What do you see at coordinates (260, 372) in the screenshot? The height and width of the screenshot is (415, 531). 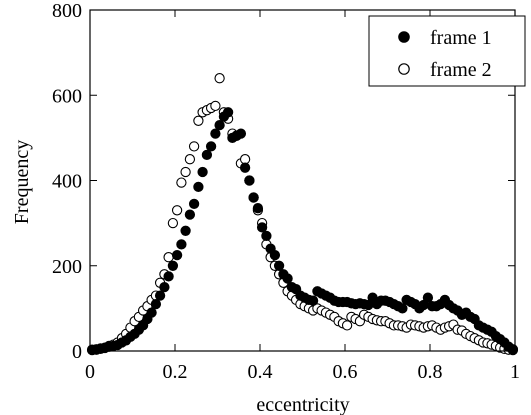 I see `x-tick-label: 0.4` at bounding box center [260, 372].